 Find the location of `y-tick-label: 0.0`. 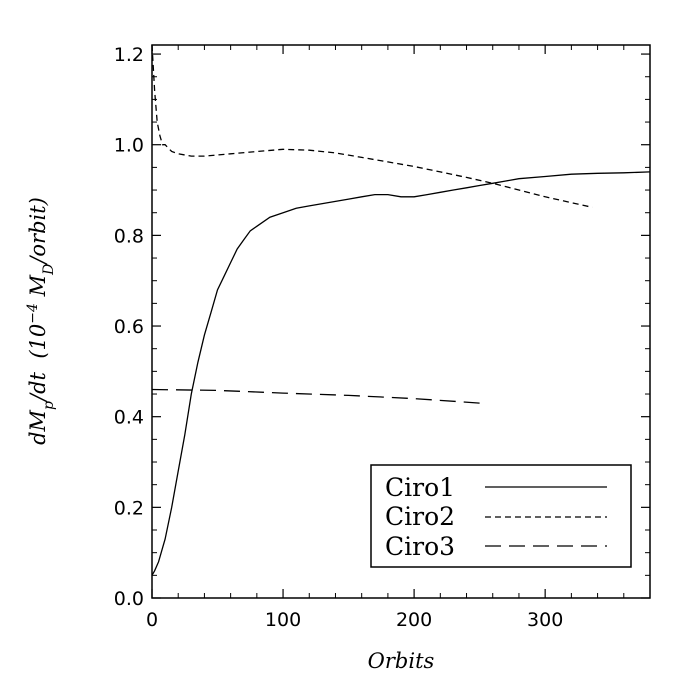

y-tick-label: 0.0 is located at coordinates (129, 599).